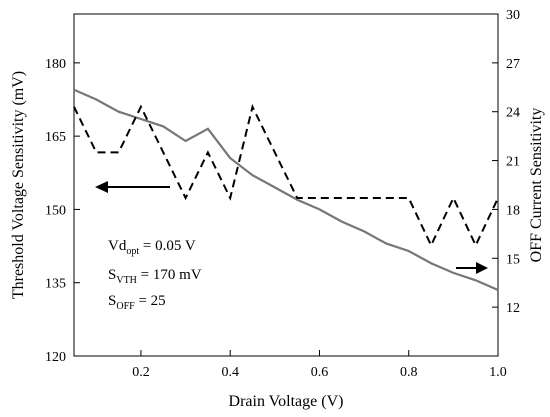 The width and height of the screenshot is (550, 417). I want to click on y-left-tick-label: 165, so click(55, 137).